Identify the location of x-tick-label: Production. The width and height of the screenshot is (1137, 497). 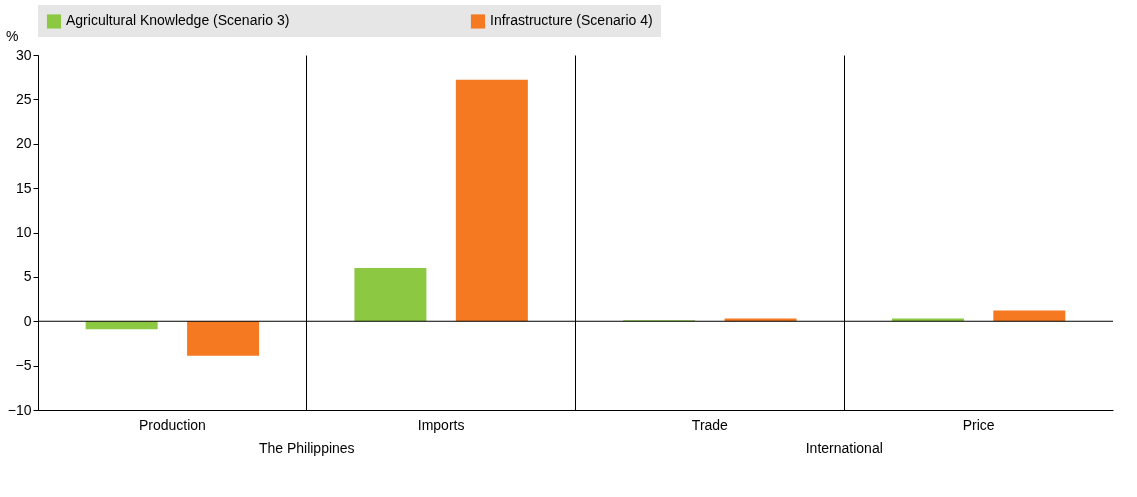
(172, 424).